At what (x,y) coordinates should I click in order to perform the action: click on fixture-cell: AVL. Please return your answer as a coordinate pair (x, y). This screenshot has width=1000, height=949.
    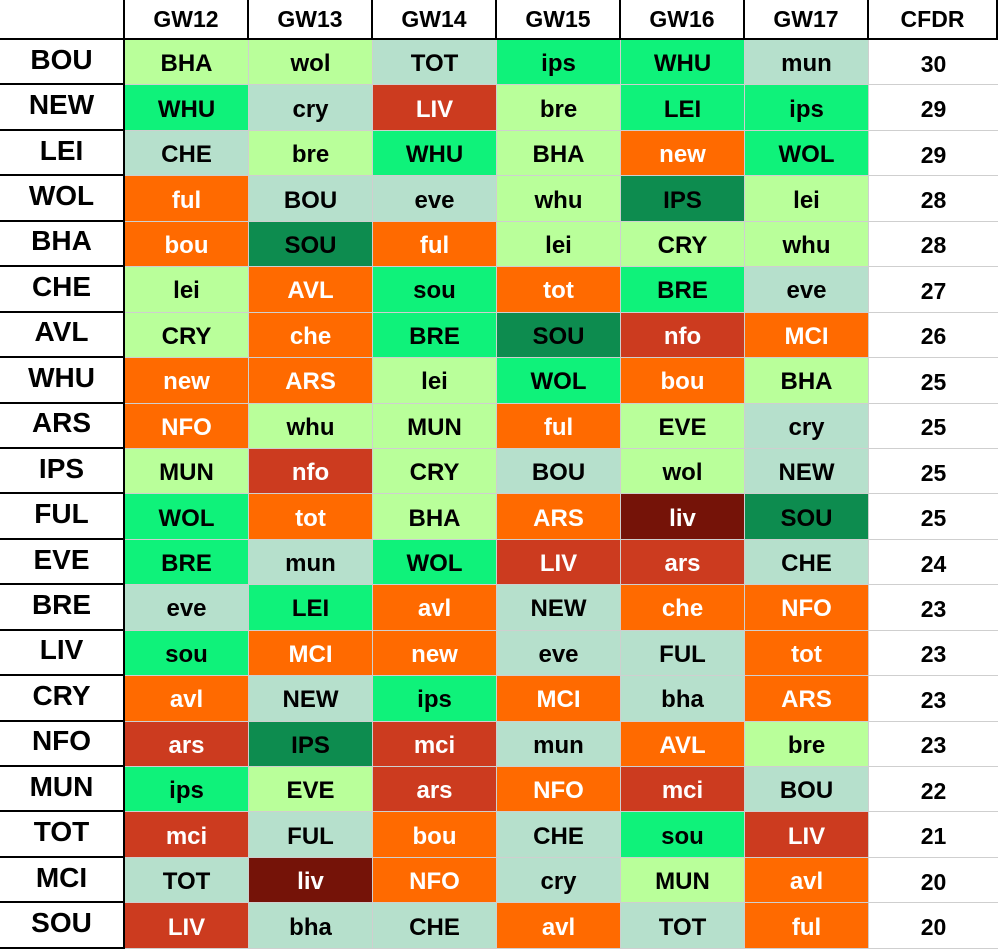
    Looking at the image, I should click on (683, 744).